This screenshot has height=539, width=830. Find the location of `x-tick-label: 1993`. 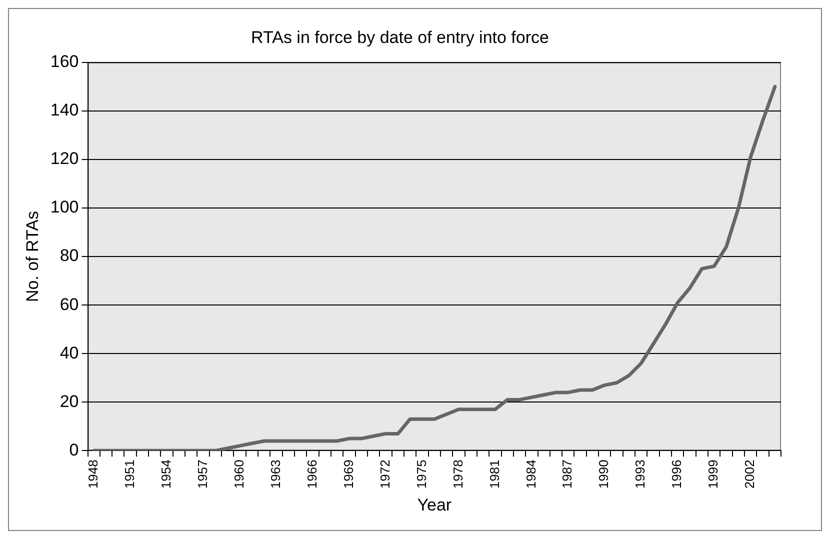

x-tick-label: 1993 is located at coordinates (640, 474).